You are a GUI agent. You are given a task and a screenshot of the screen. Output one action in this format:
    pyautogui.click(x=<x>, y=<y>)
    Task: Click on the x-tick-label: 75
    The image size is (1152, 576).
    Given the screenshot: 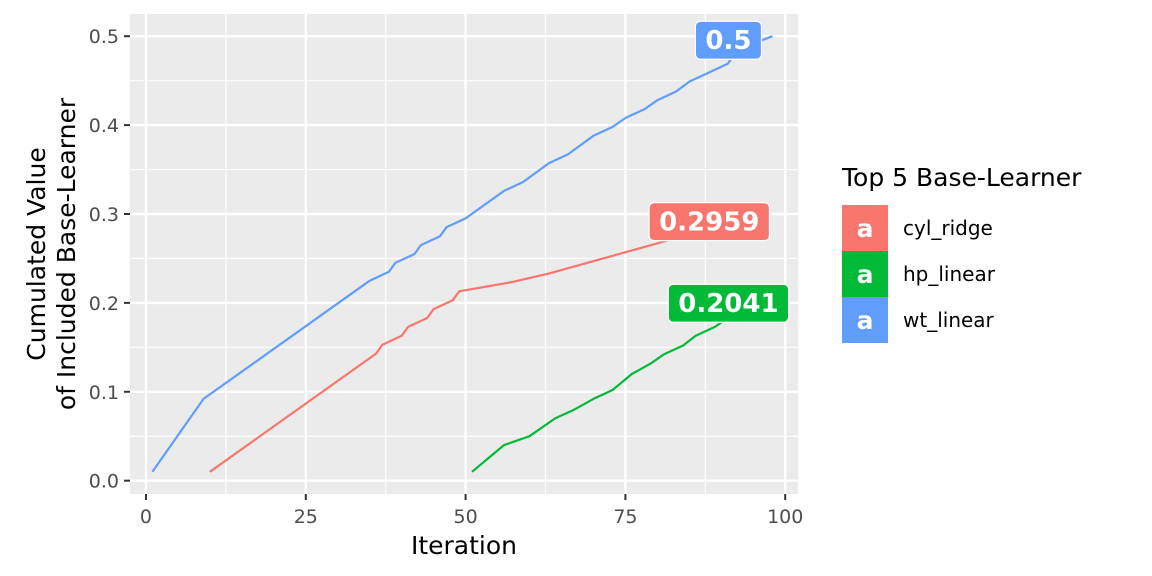 What is the action you would take?
    pyautogui.click(x=625, y=517)
    